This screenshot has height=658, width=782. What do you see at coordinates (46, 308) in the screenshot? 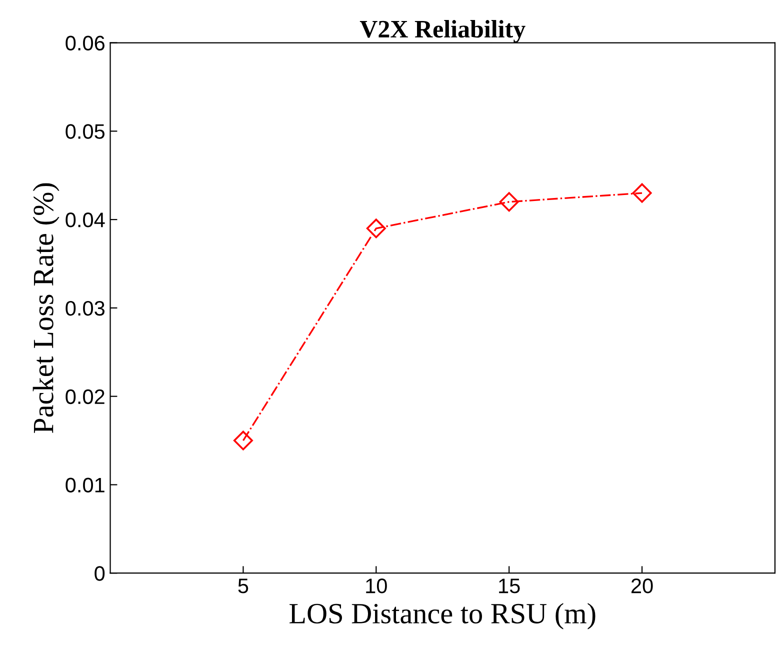
I see `y-axis-title: Packet Loss Rate (%)` at bounding box center [46, 308].